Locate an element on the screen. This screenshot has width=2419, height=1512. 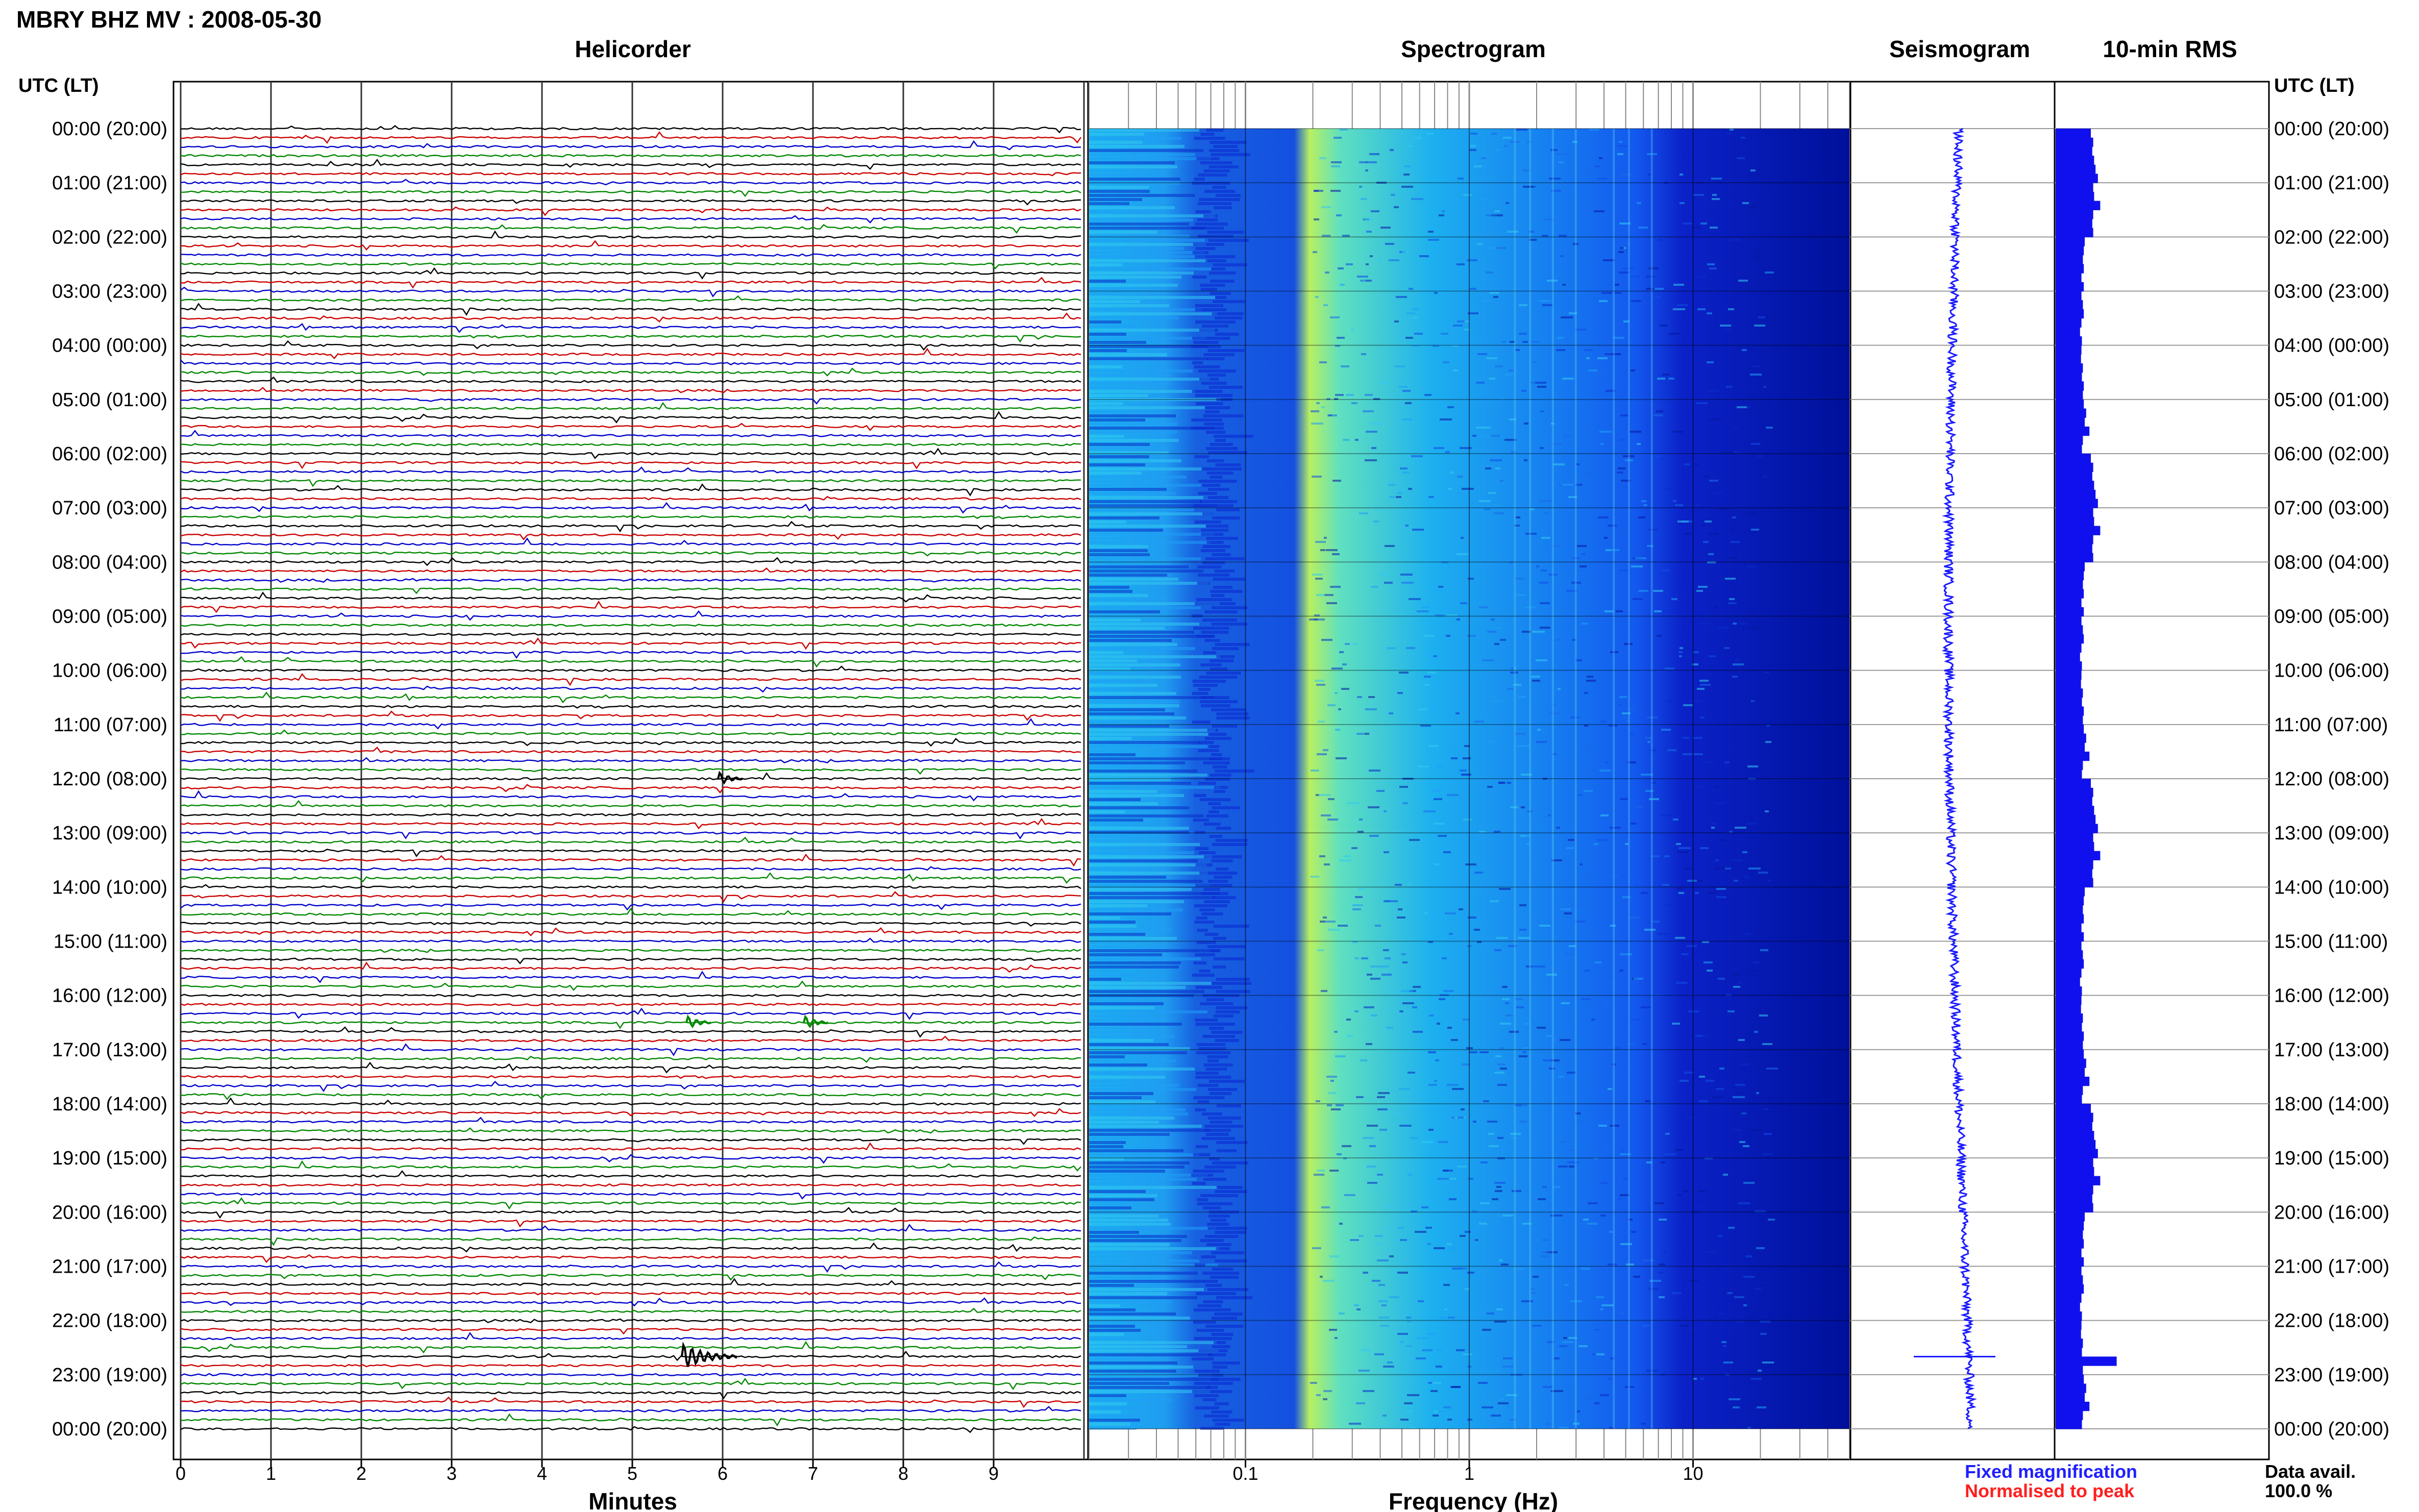
time-label-left: 22:00 (18:00) is located at coordinates (109, 1321).